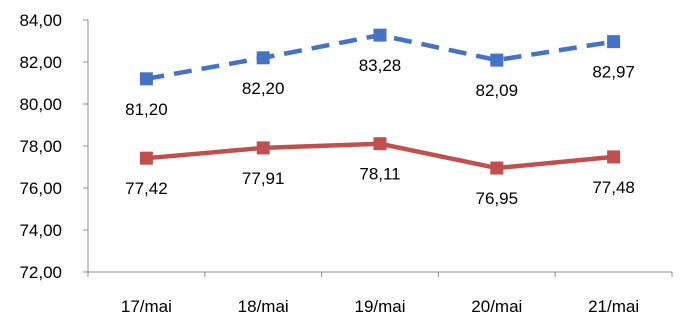  What do you see at coordinates (613, 306) in the screenshot?
I see `x-tick-label: 21/mai` at bounding box center [613, 306].